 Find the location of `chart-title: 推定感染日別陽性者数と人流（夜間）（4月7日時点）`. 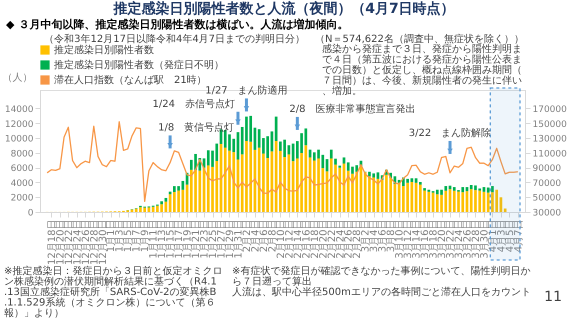

chart-title: 推定感染日別陽性者数と人流（夜間）（4月7日時点） is located at coordinates (283, 8).